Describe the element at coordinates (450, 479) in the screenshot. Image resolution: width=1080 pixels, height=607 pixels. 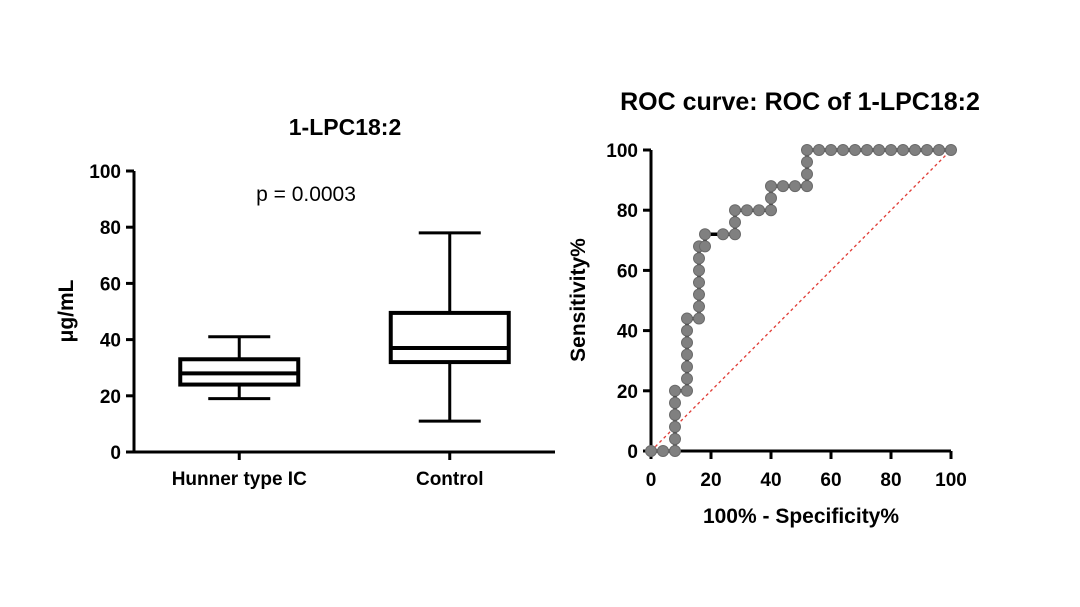
I see `box-x-tick-label: Control` at that location.